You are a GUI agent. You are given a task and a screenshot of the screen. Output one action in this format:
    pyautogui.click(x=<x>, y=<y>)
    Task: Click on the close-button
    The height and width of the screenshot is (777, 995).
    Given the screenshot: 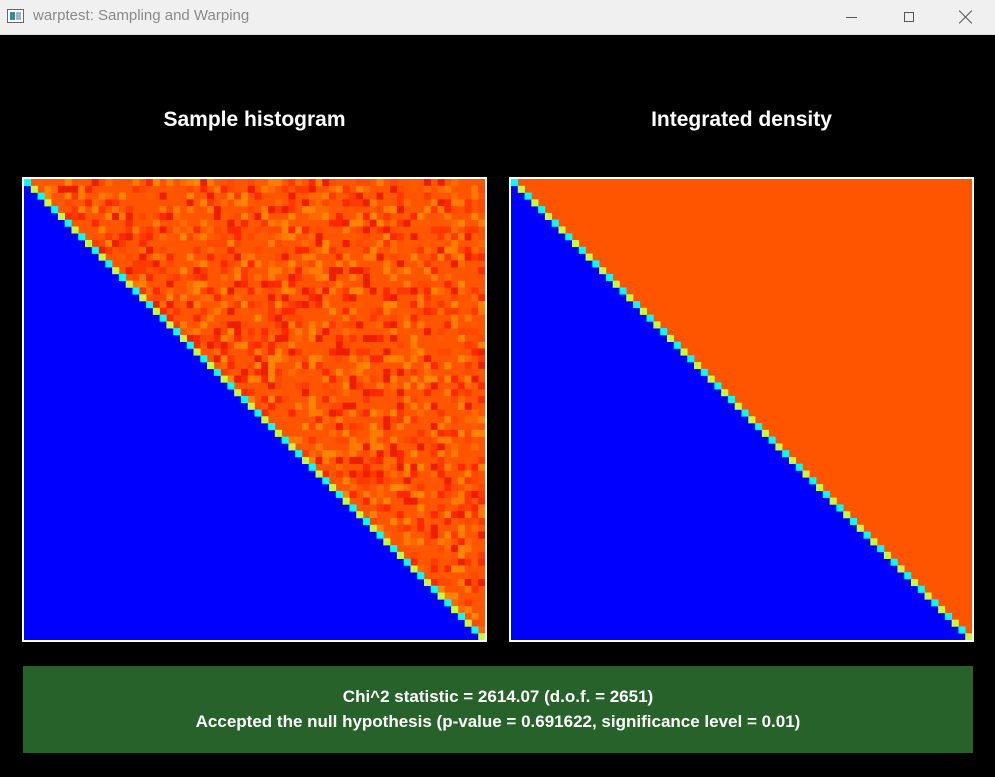 What is the action you would take?
    pyautogui.click(x=966, y=17)
    